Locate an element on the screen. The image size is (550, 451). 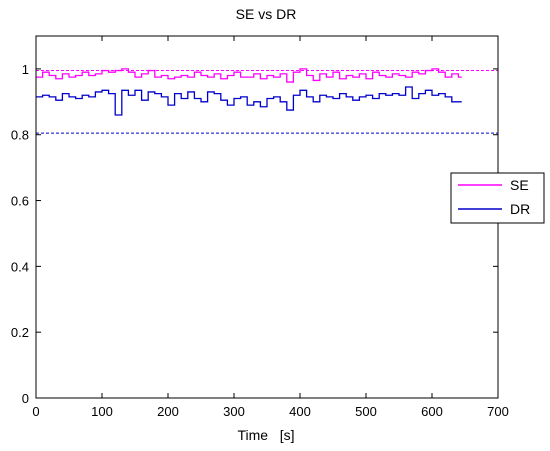
legend-label-se: SE is located at coordinates (519, 185).